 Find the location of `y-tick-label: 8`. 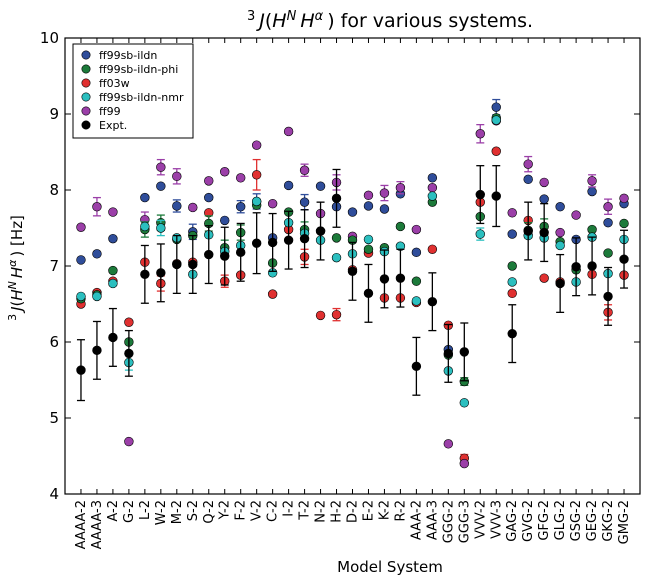

y-tick-label: 8 is located at coordinates (54, 190).